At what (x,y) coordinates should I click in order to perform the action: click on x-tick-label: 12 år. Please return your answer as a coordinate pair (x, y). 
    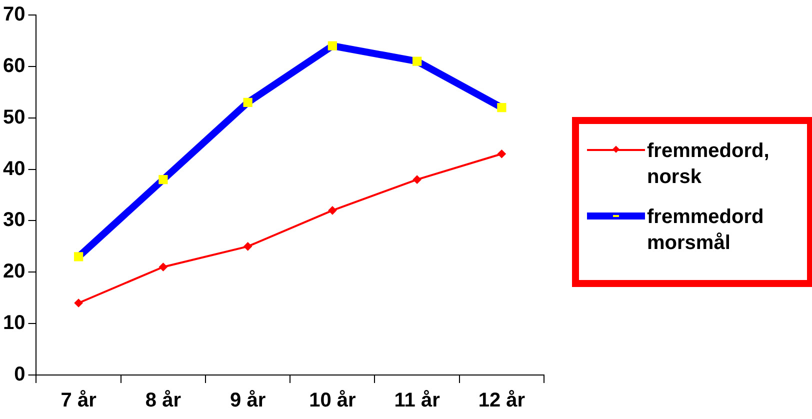
    Looking at the image, I should click on (502, 401).